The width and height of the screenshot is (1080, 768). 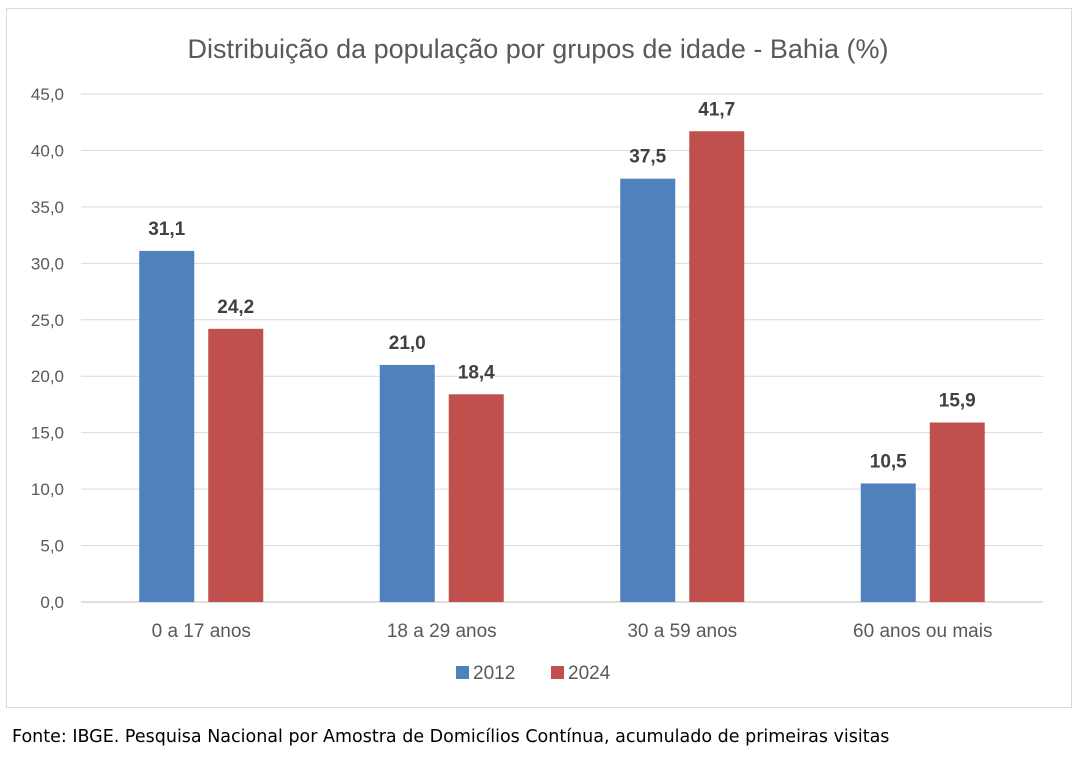 What do you see at coordinates (47, 433) in the screenshot?
I see `y-tick-label: 15,0` at bounding box center [47, 433].